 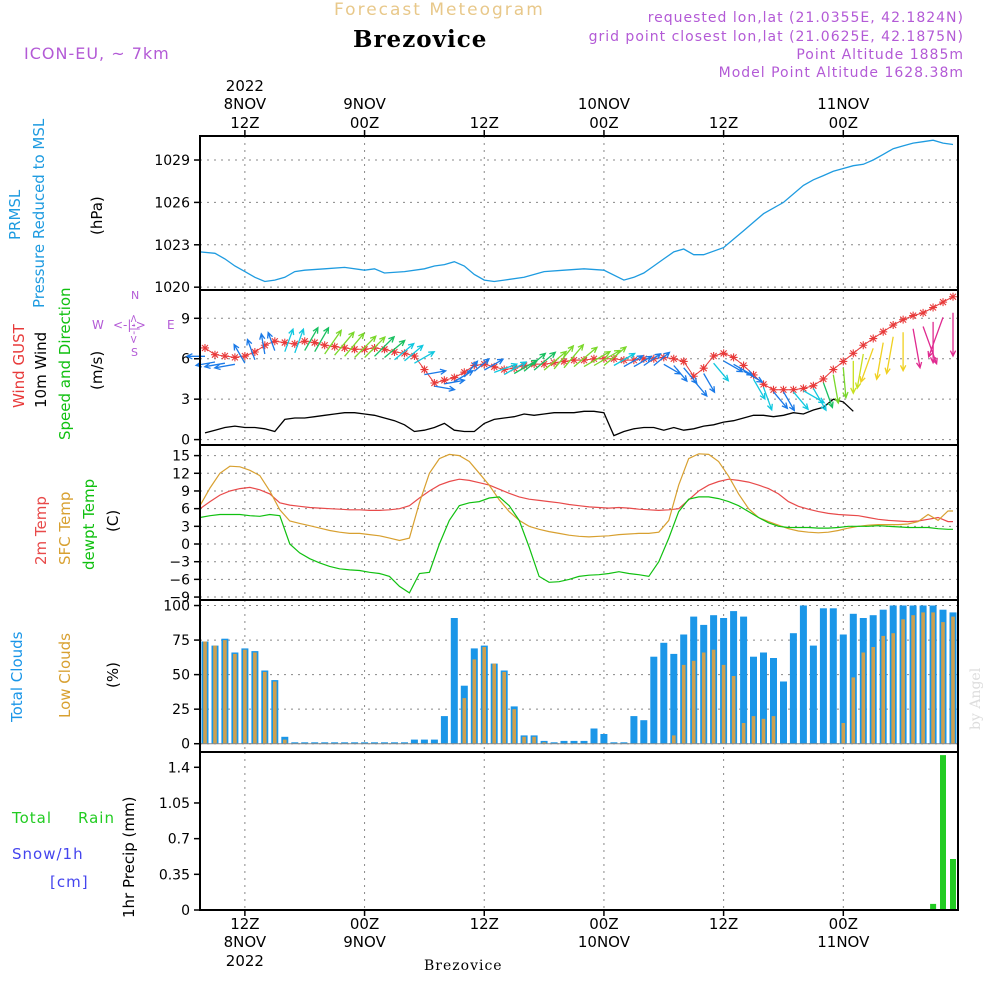 What do you see at coordinates (245, 104) in the screenshot?
I see `top-date-label: 8NOV` at bounding box center [245, 104].